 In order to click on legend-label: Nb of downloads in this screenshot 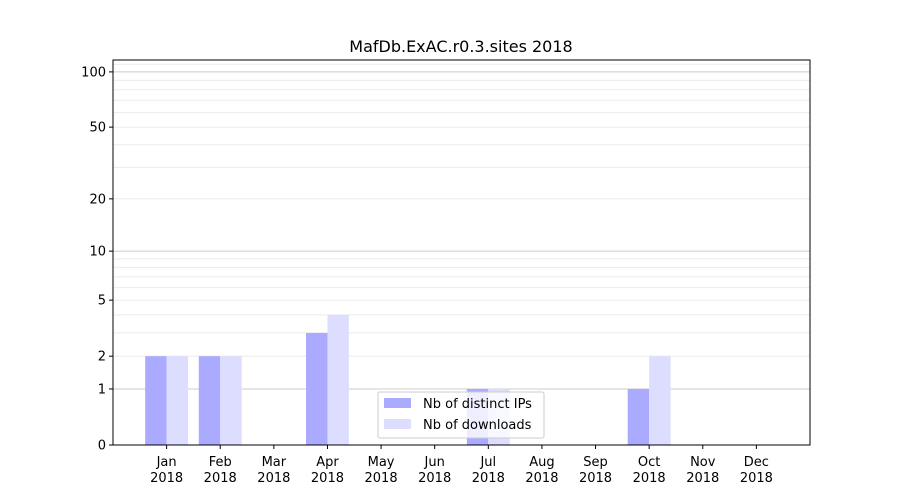, I will do `click(477, 425)`.